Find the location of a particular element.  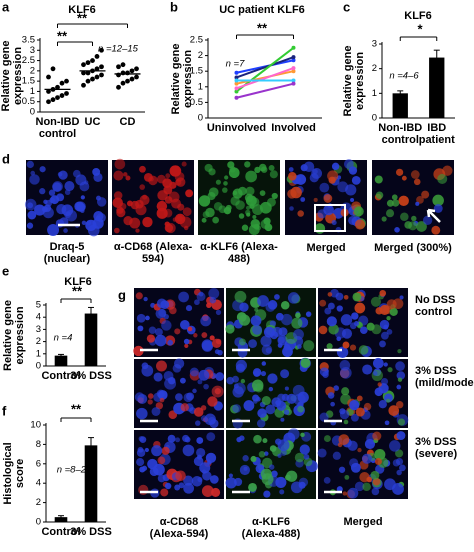

x-tick-label: Control is located at coordinates (60, 376).